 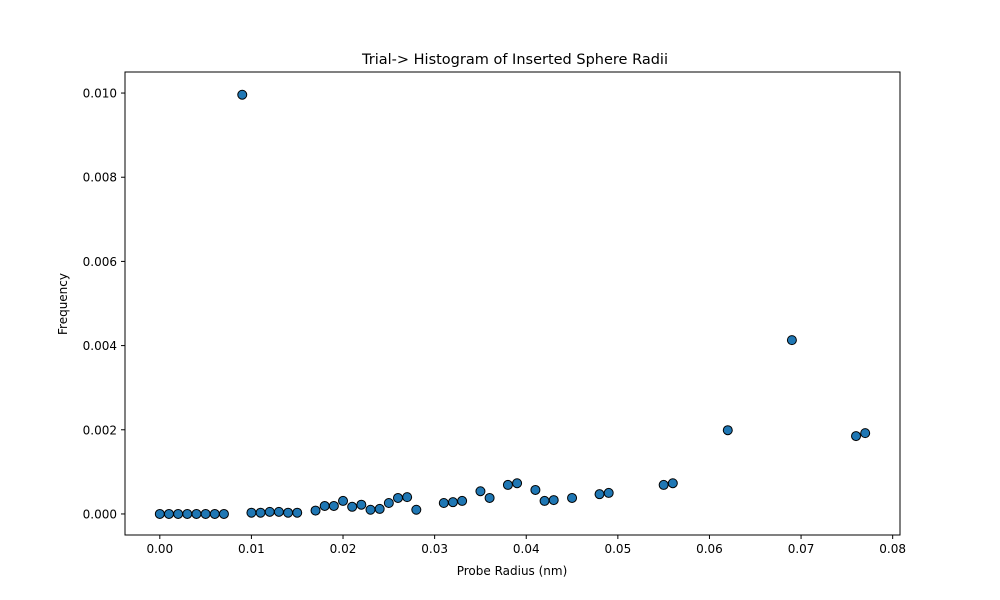 I want to click on x-tick-label: 0.07, so click(x=801, y=549).